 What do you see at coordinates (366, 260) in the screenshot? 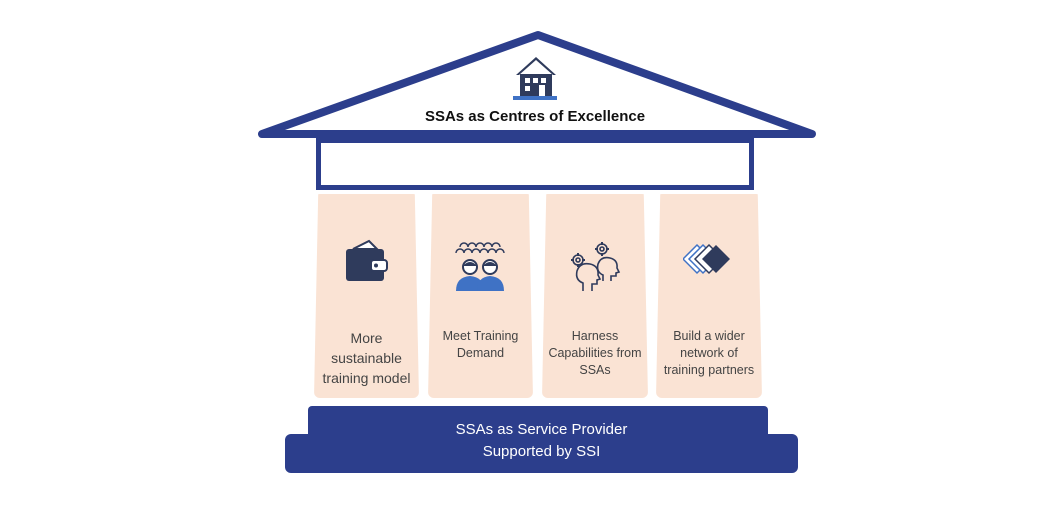
I see `wallet-icon` at bounding box center [366, 260].